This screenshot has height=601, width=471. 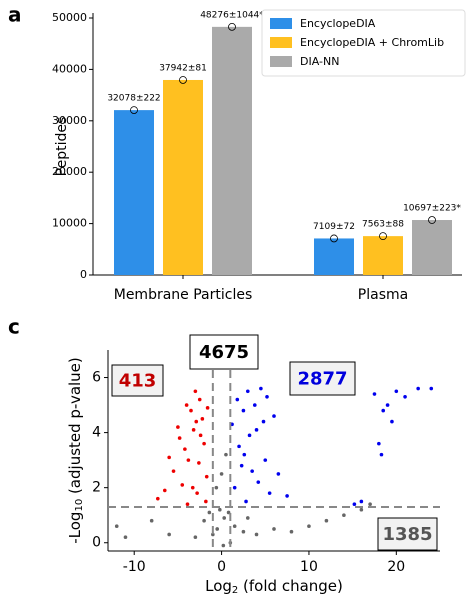 I want to click on y-label-part: -Log, so click(x=75, y=528).